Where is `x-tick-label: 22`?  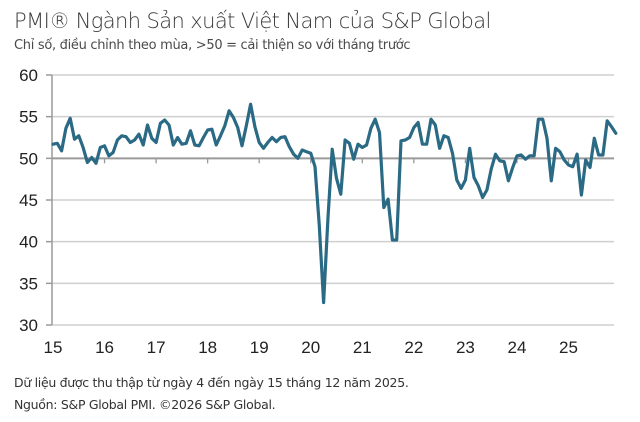 x-tick-label: 22 is located at coordinates (413, 347).